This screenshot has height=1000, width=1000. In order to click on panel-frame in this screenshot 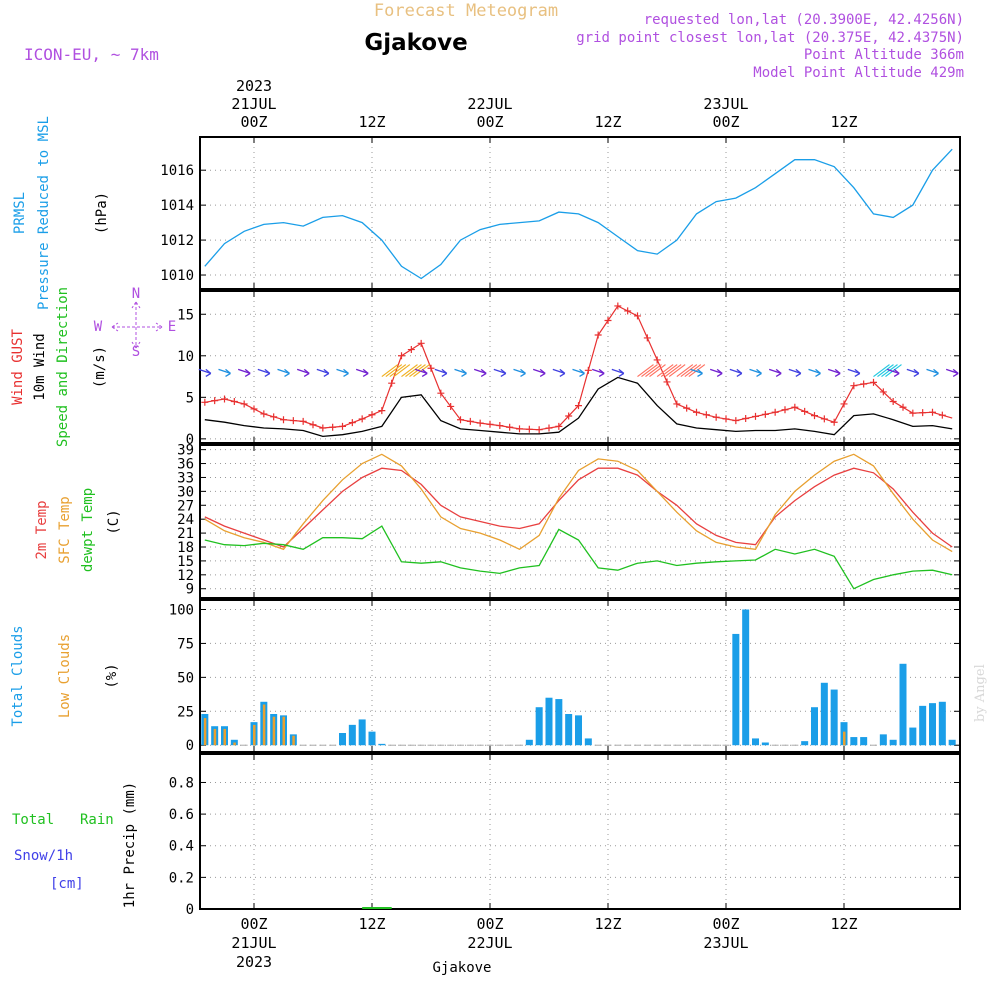, I will do `click(580, 213)`.